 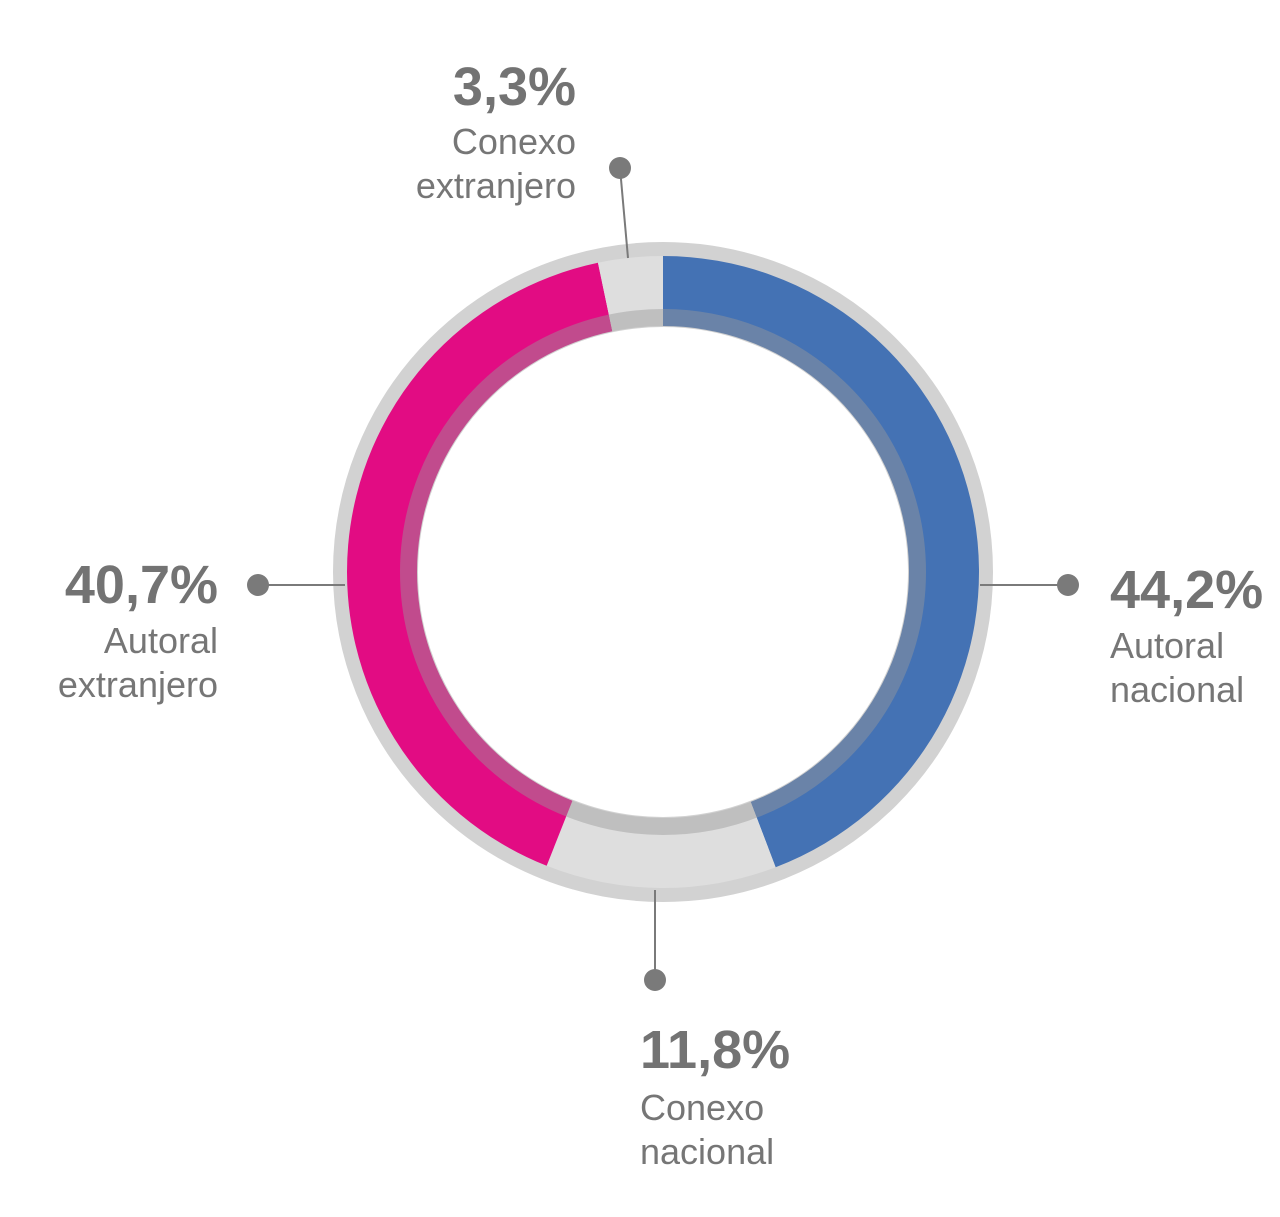 What do you see at coordinates (141, 585) in the screenshot?
I see `value-label-2: 40,7%` at bounding box center [141, 585].